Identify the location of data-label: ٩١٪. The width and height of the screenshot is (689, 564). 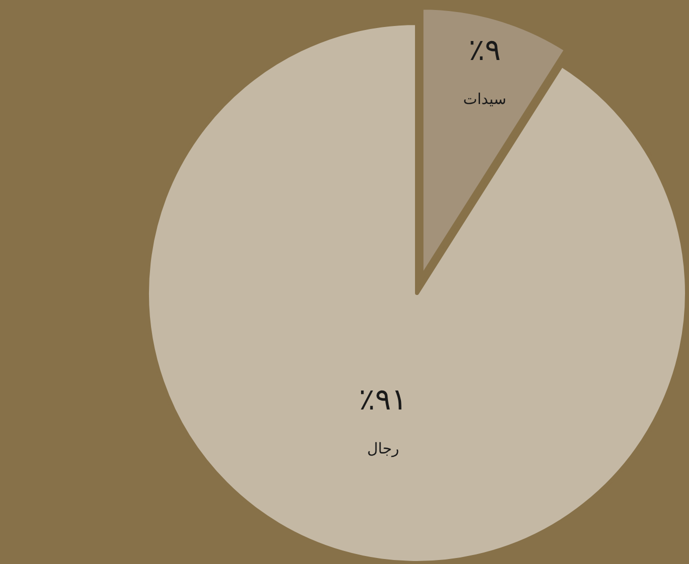
(383, 400).